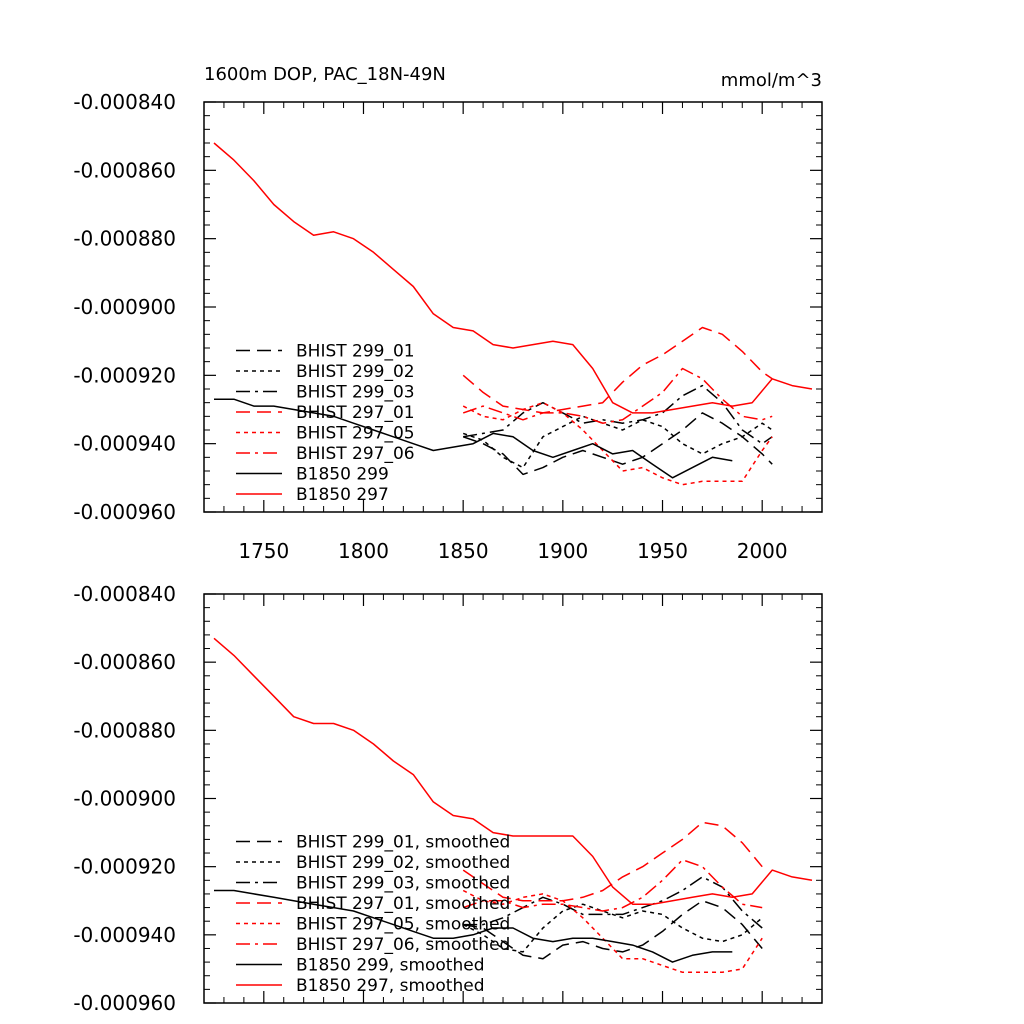 Image resolution: width=1024 pixels, height=1024 pixels. I want to click on legend-label: BHIST 297_06, smoothed, so click(403, 945).